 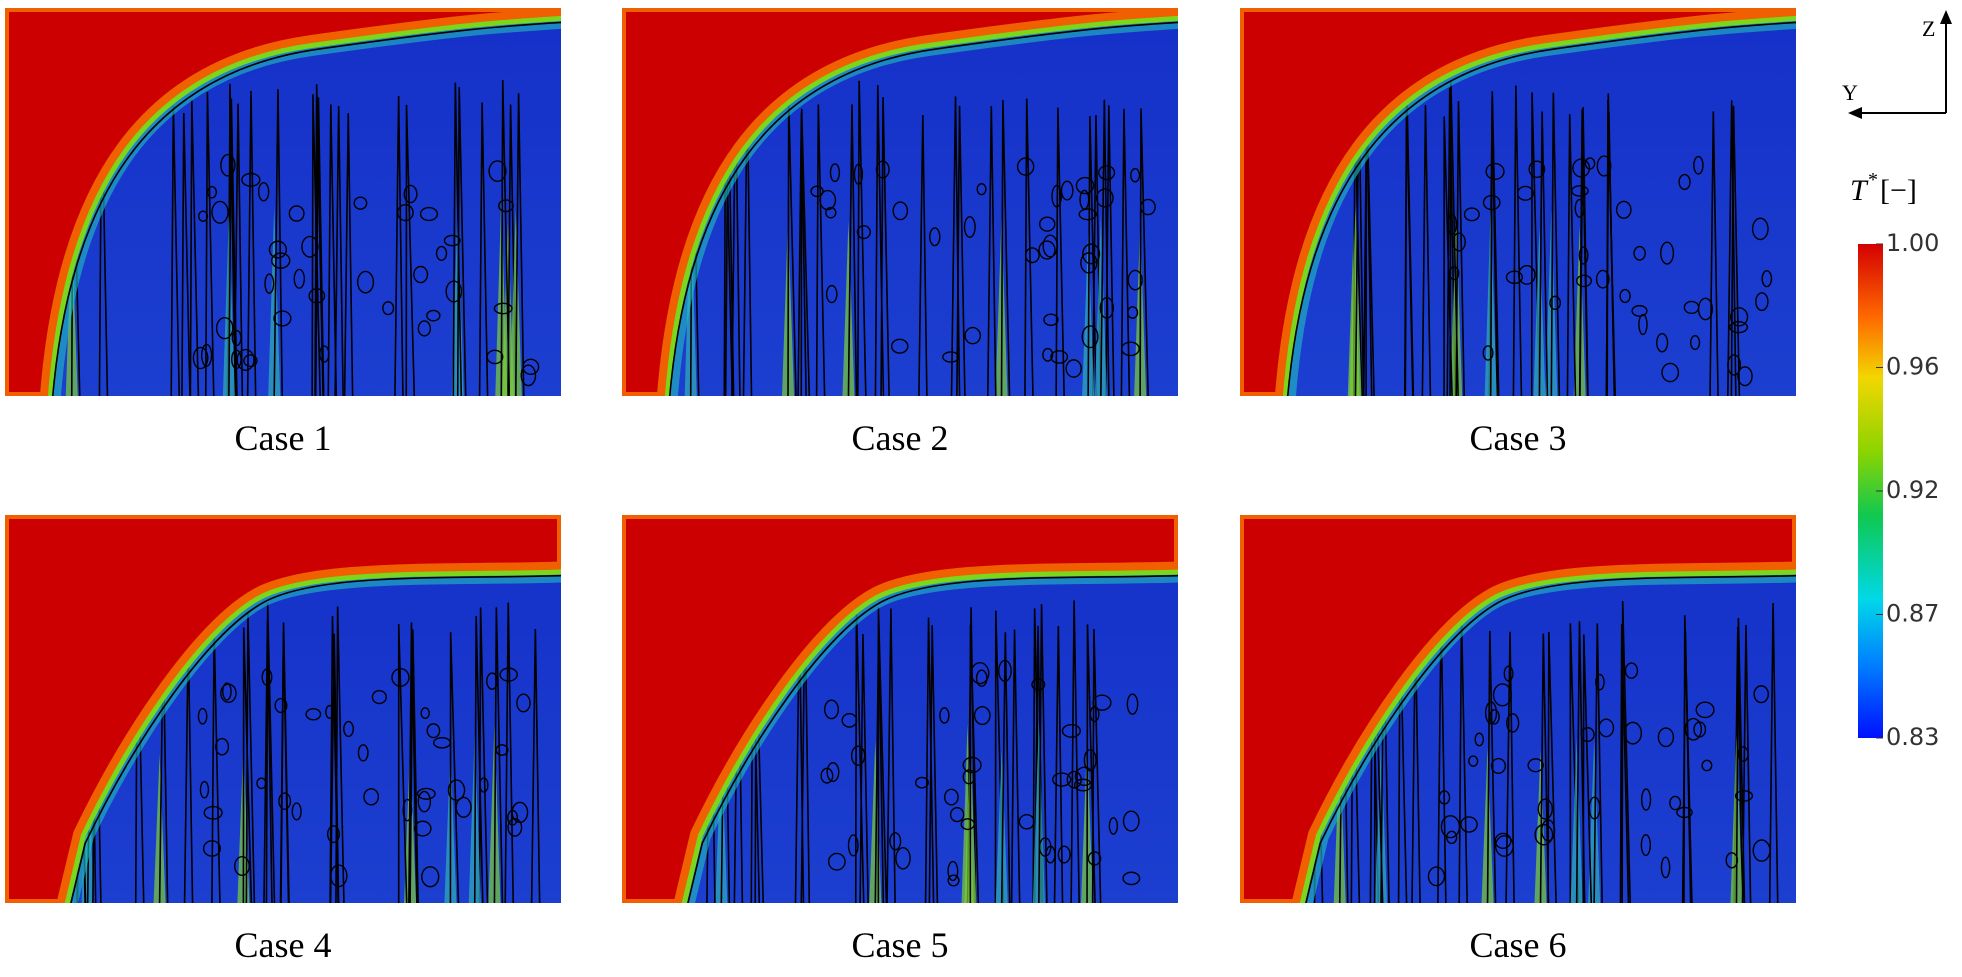 I want to click on field, so click(x=900, y=202).